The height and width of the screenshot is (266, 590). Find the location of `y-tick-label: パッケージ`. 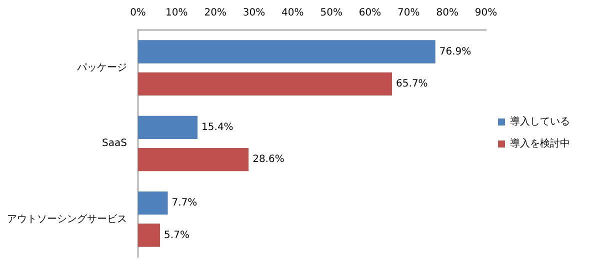

y-tick-label: パッケージ is located at coordinates (101, 68).